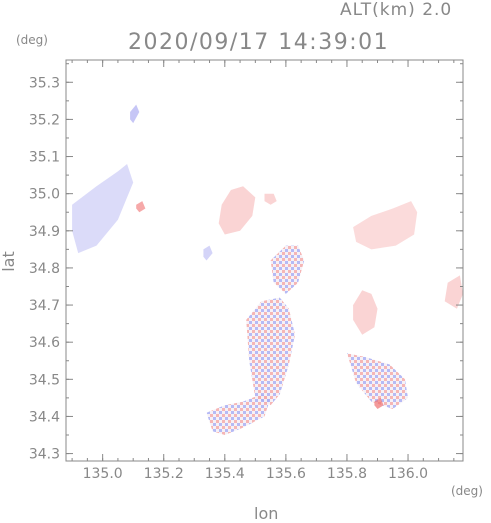 The image size is (491, 523). What do you see at coordinates (44, 343) in the screenshot?
I see `y-tick-label: 34.6` at bounding box center [44, 343].